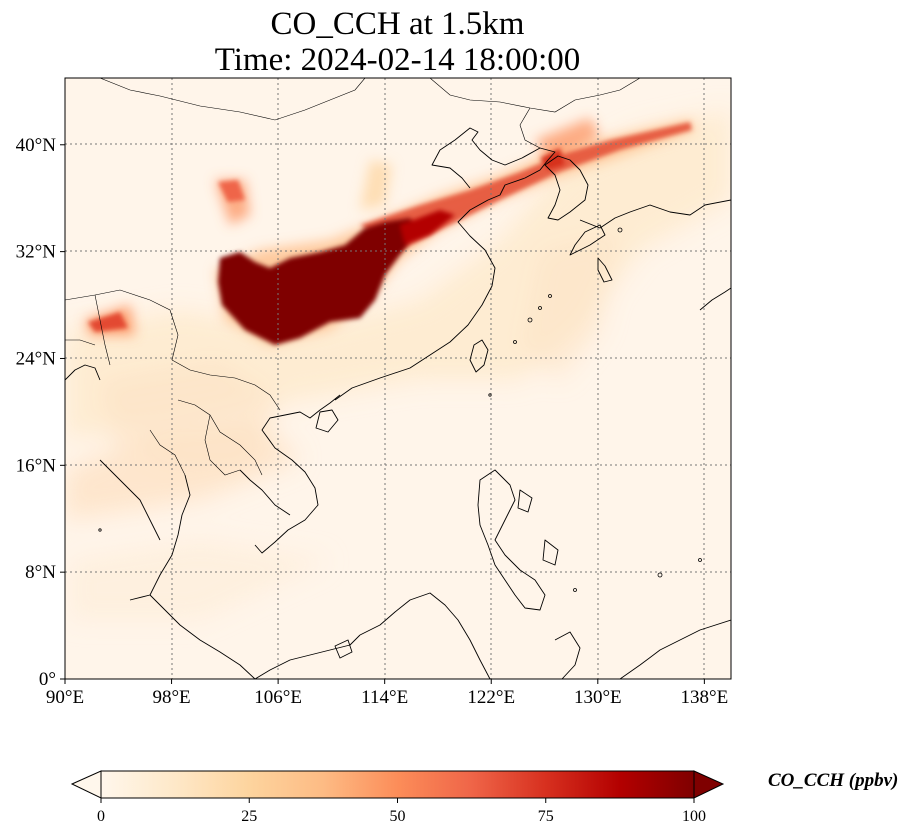  I want to click on lon-tick-label: 130°E, so click(598, 697).